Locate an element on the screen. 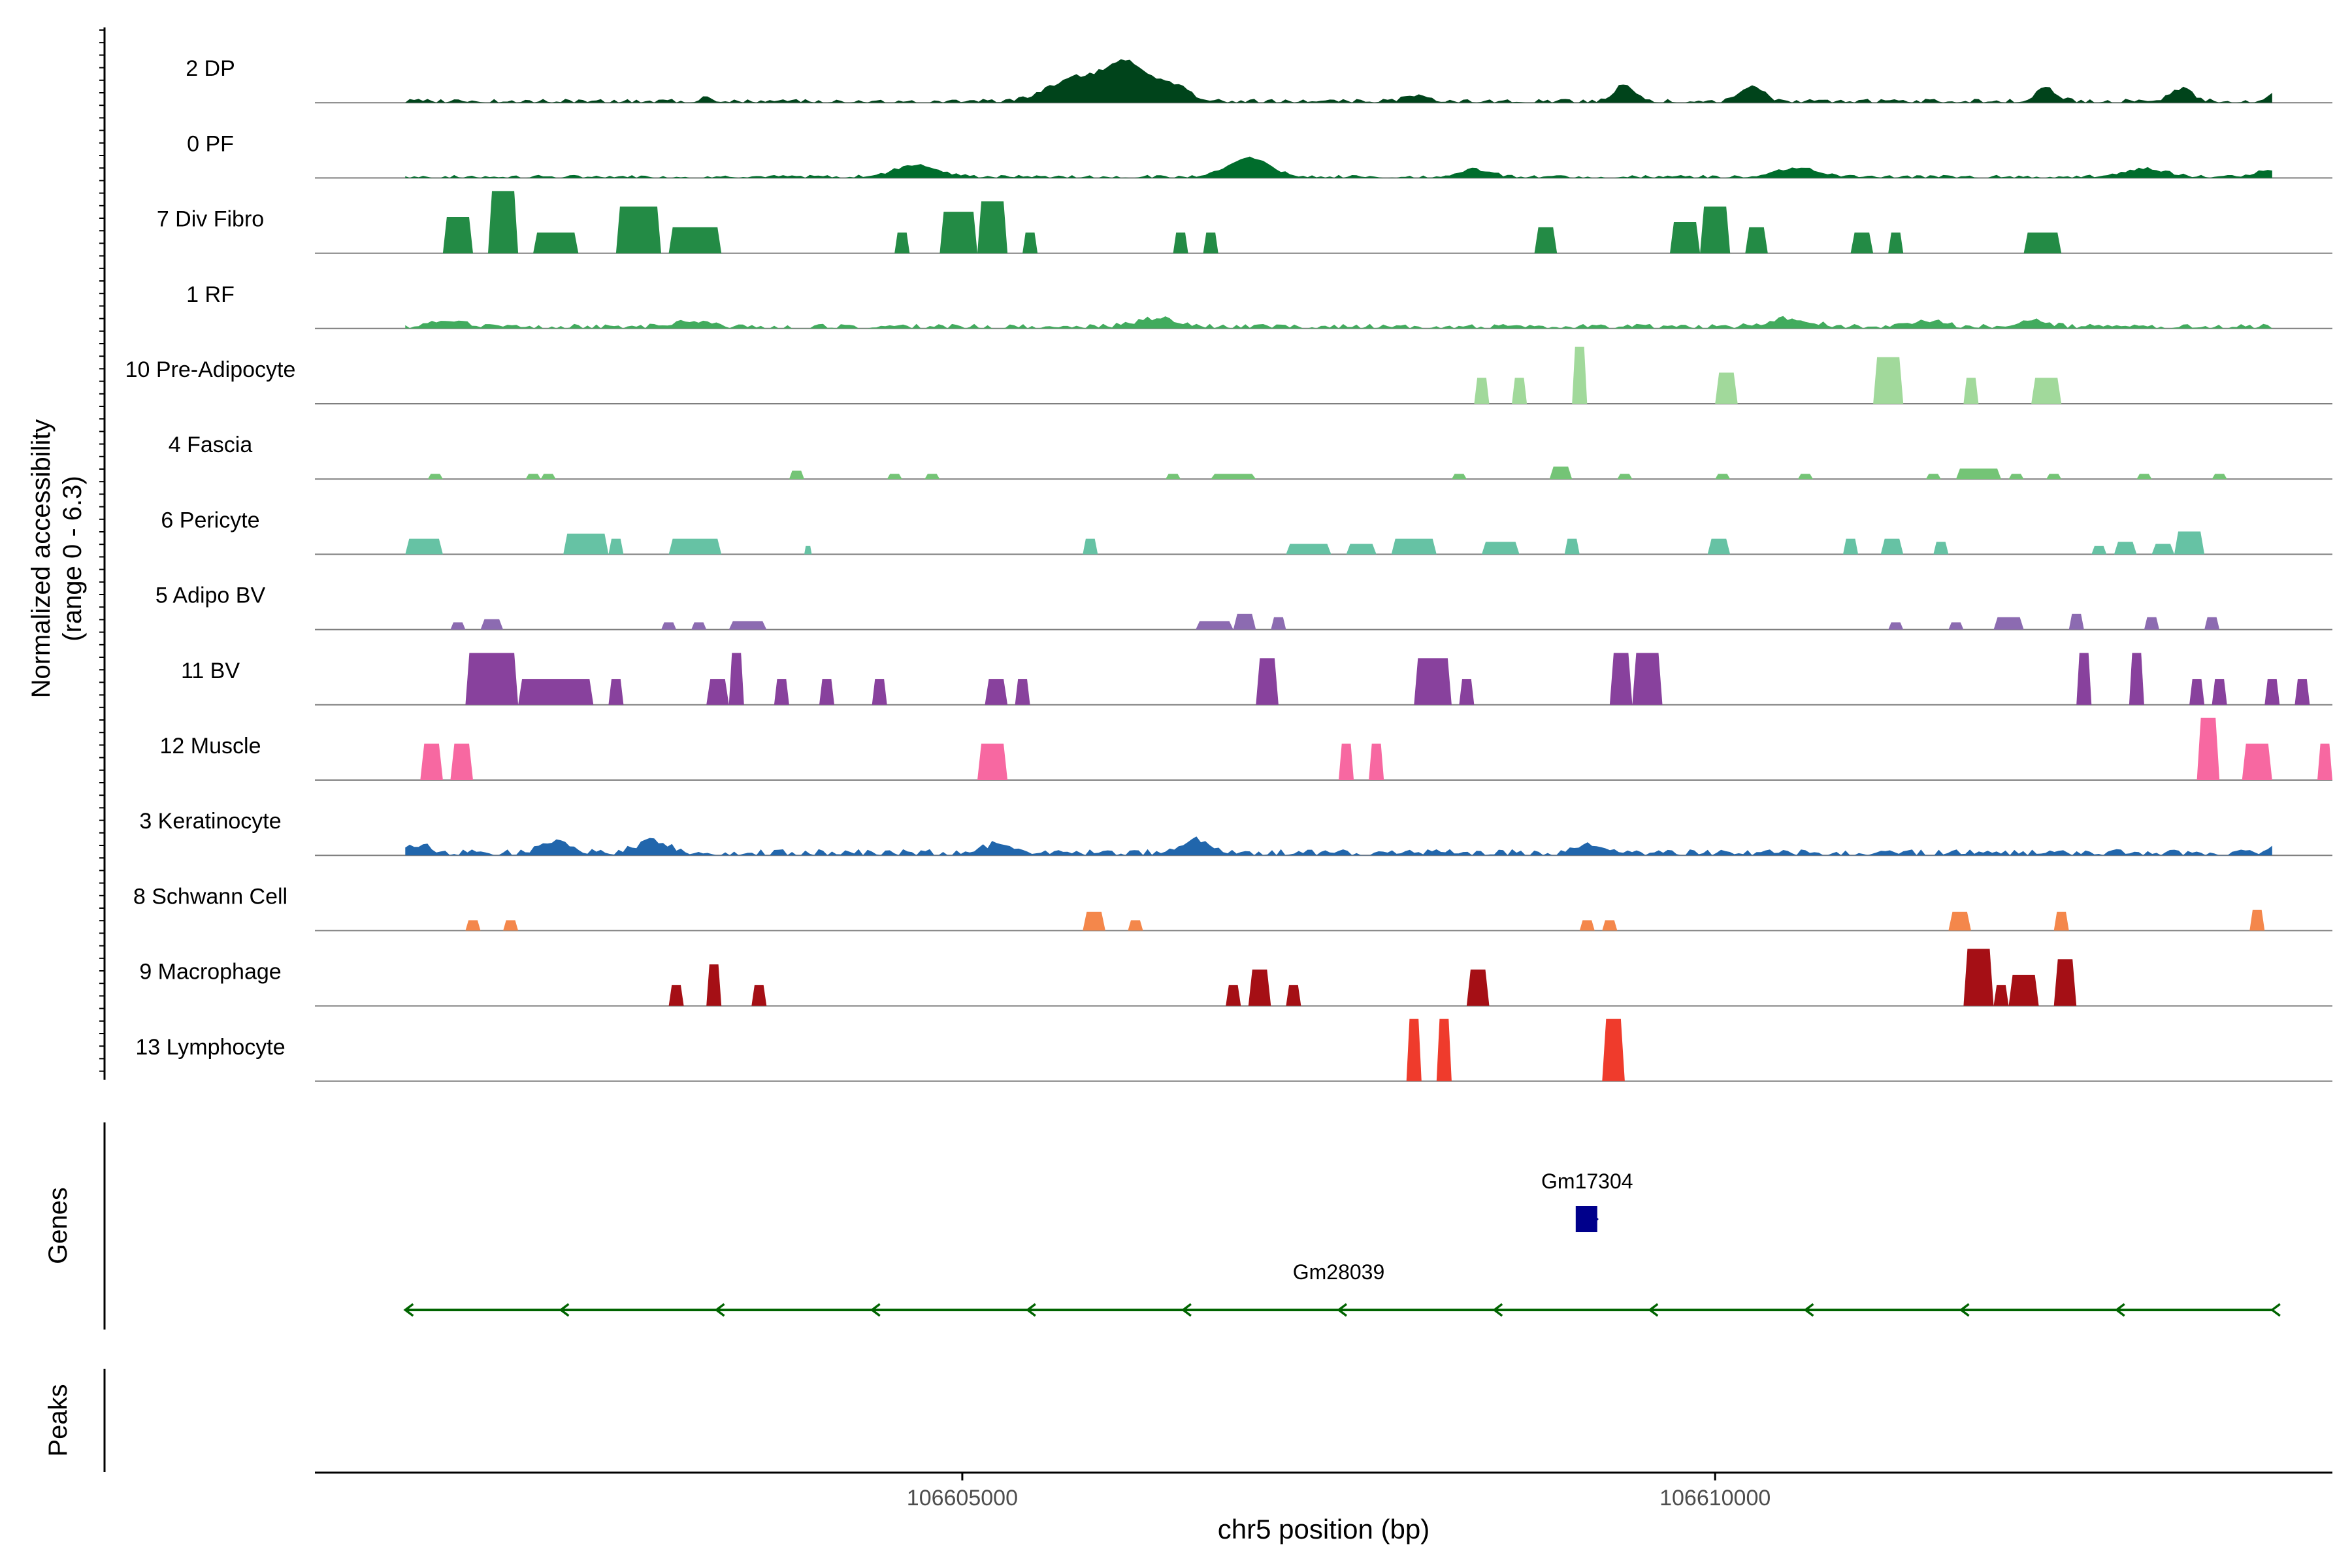  track-8: 5 Adipo BV is located at coordinates (1243, 606).